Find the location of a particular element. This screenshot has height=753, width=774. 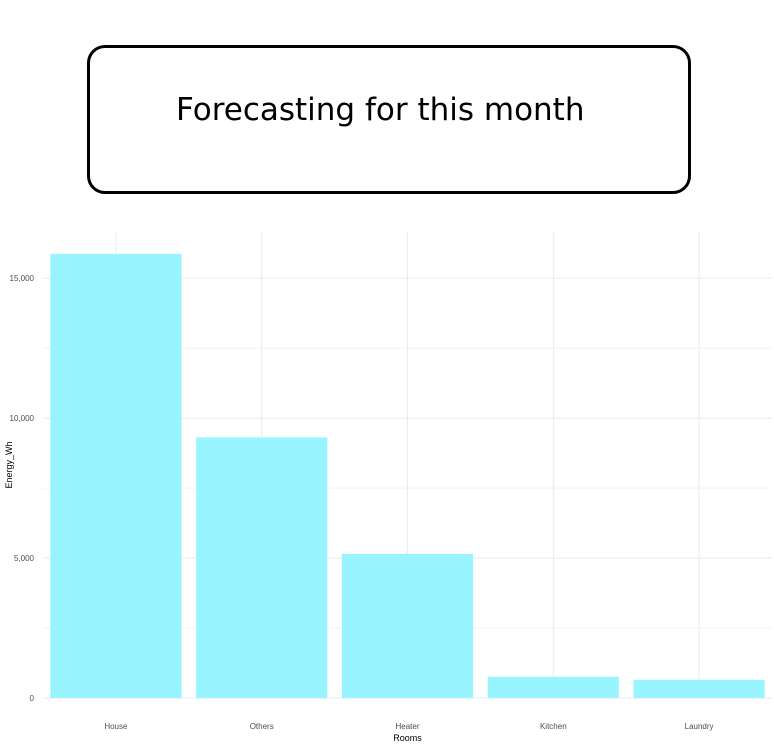

x-tick-label: Others is located at coordinates (262, 726).